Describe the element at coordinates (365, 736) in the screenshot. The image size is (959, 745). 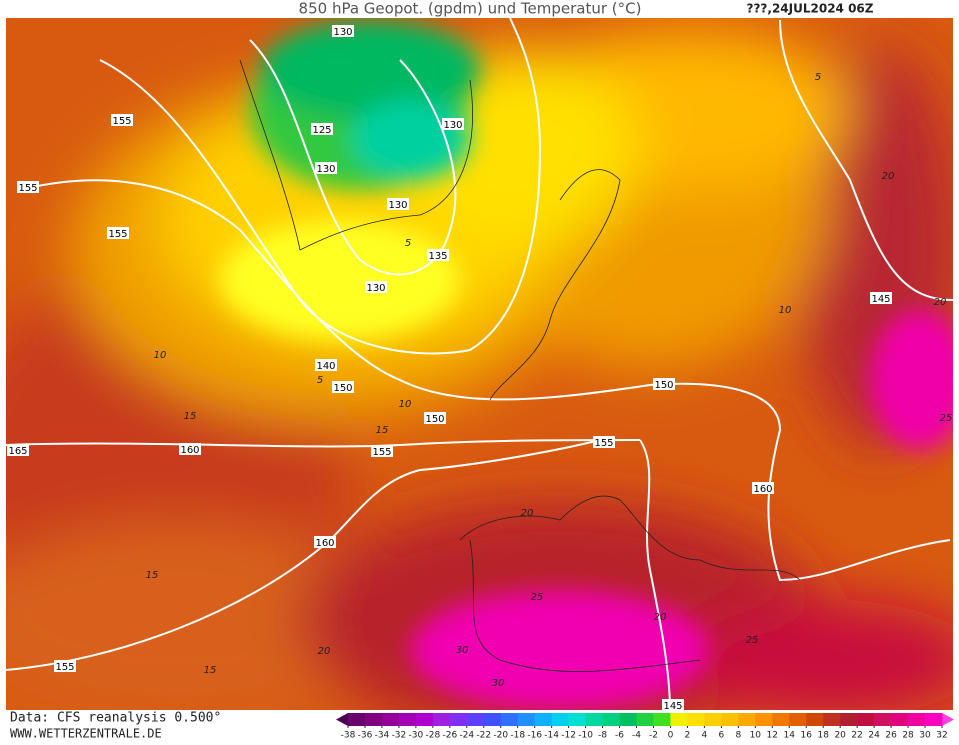
I see `colorbar-label: -36` at that location.